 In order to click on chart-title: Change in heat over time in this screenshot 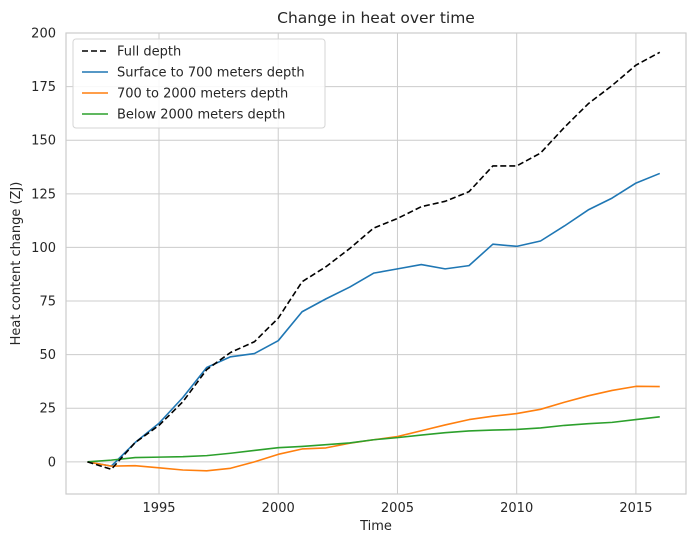, I will do `click(376, 18)`.